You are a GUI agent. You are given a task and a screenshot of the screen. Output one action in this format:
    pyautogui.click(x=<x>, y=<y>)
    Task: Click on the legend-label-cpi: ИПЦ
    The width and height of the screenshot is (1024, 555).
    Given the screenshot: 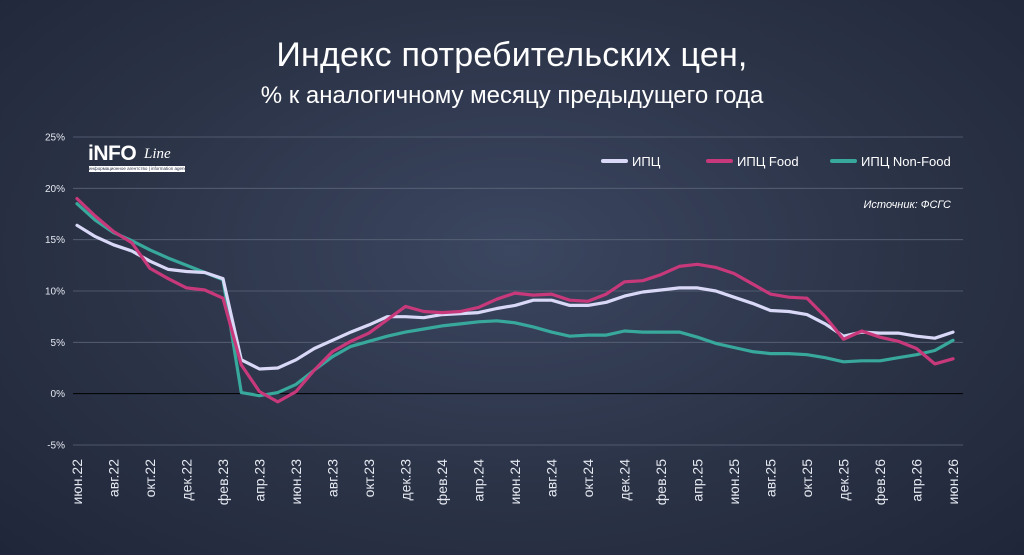 What is the action you would take?
    pyautogui.click(x=646, y=161)
    